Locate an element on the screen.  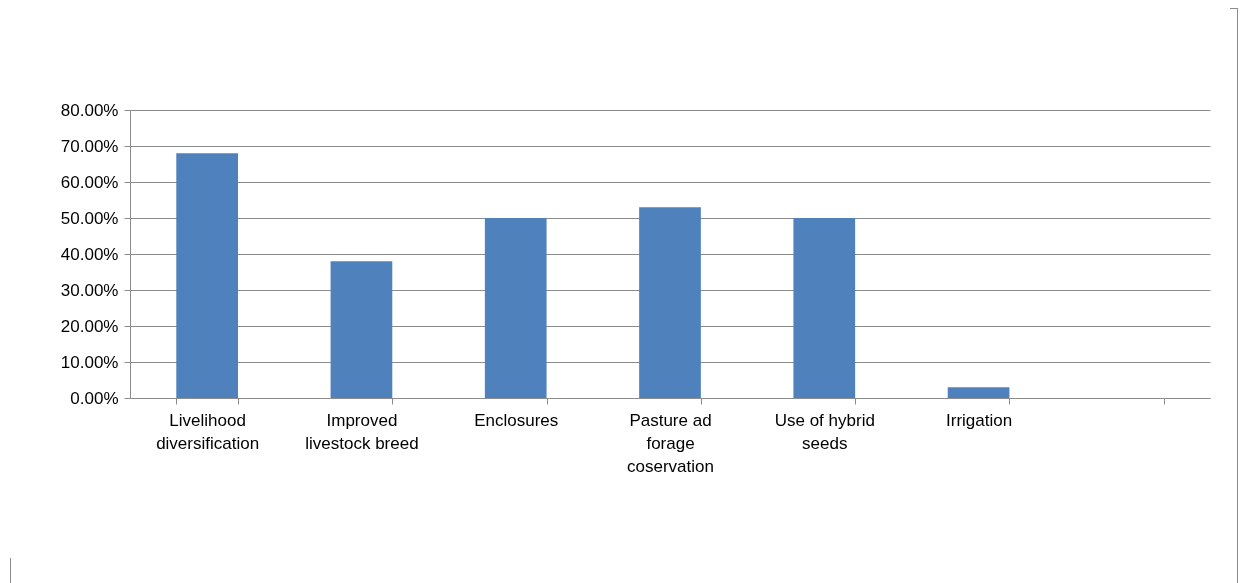
y-tick-label: 10.00% is located at coordinates (89, 362).